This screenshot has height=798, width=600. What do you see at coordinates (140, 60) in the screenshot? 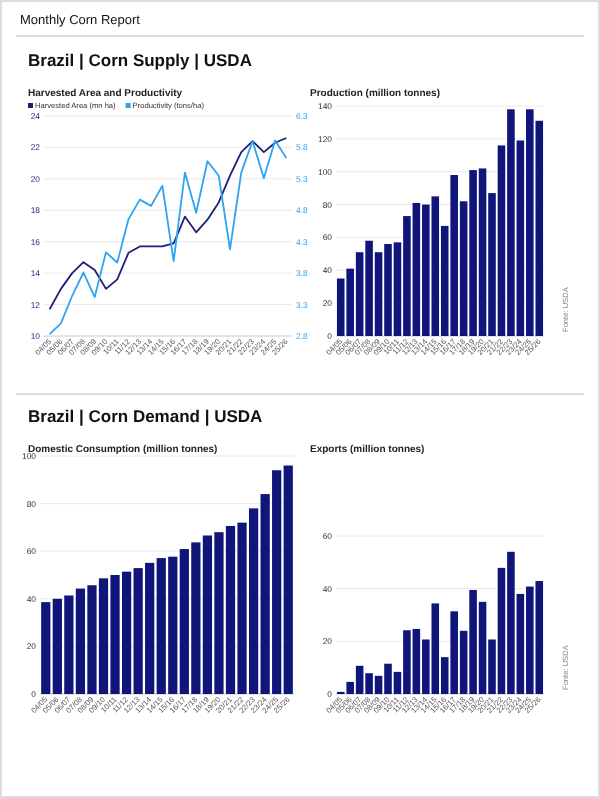
I see `text: Brazil | Corn Supply | USDA` at bounding box center [140, 60].